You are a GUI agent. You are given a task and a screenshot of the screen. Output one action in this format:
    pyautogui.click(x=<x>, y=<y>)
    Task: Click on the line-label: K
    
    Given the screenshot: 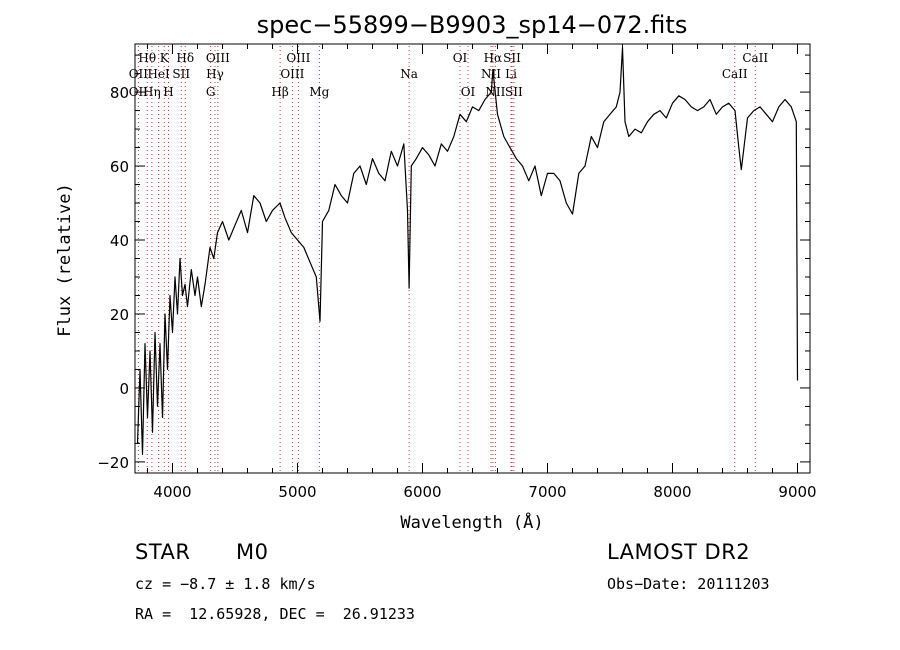 What is the action you would take?
    pyautogui.click(x=165, y=58)
    